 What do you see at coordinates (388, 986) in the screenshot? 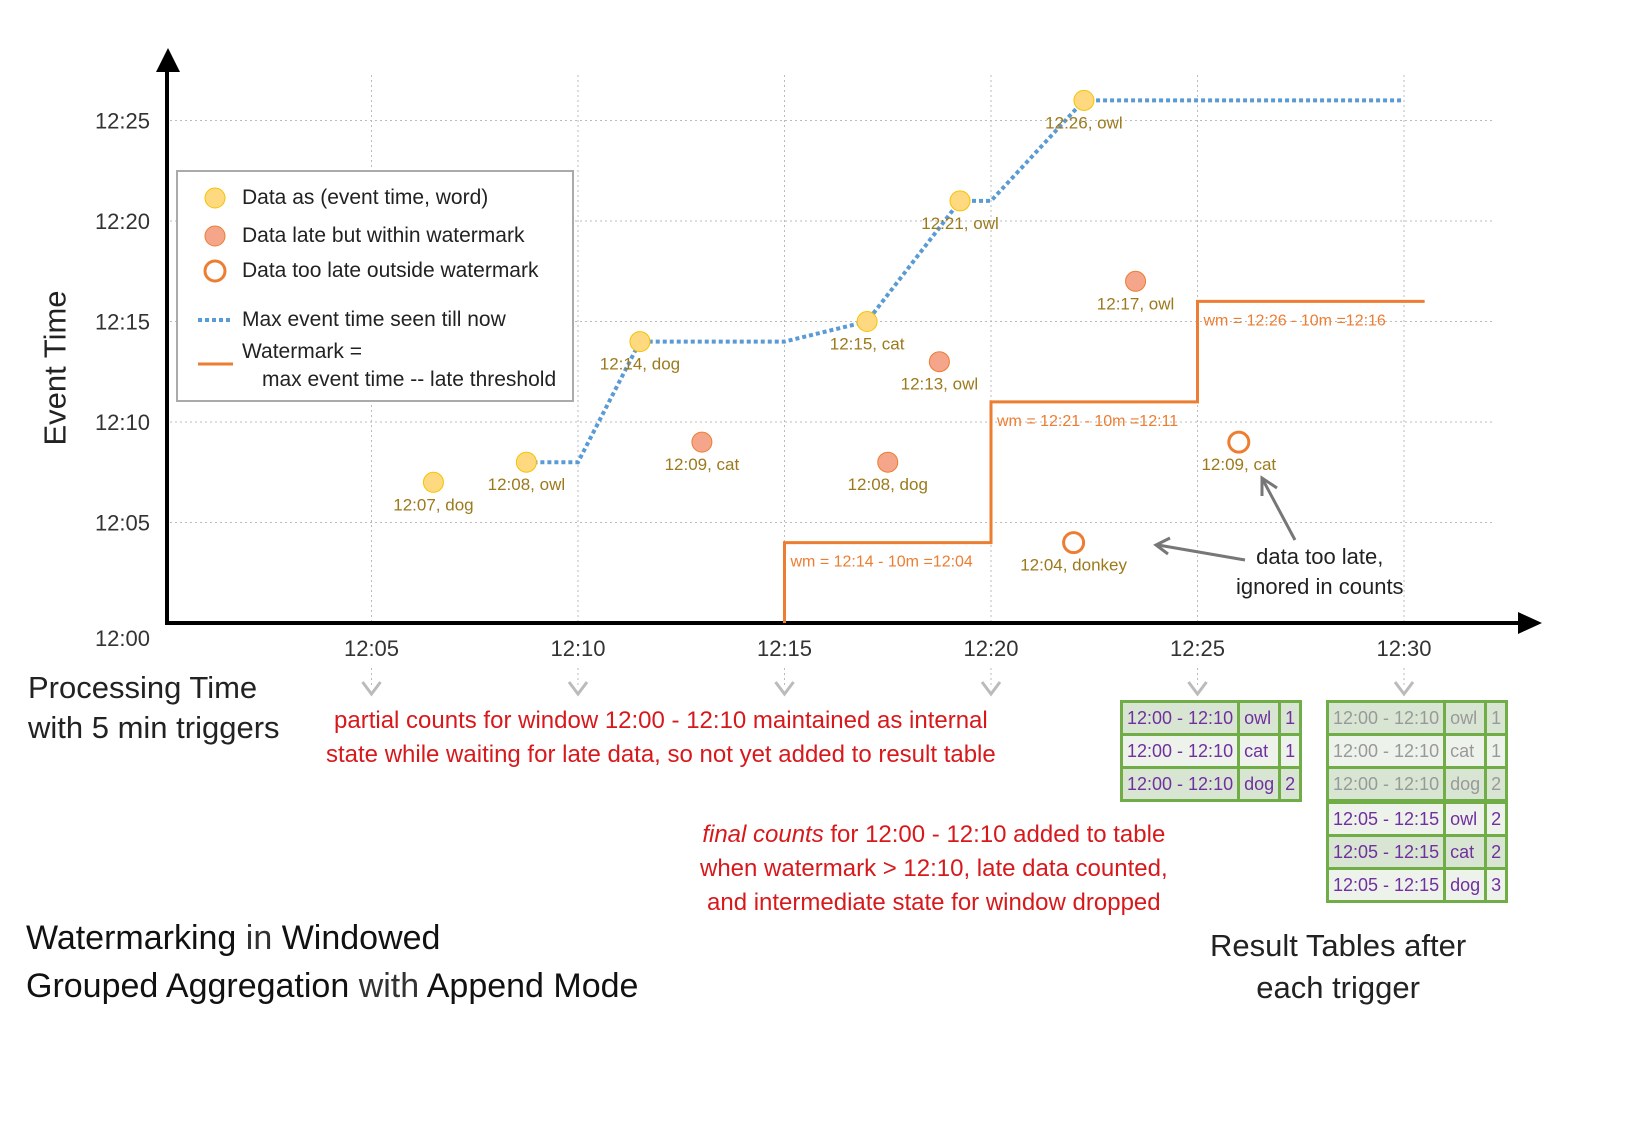
I see `title-with: with` at bounding box center [388, 986].